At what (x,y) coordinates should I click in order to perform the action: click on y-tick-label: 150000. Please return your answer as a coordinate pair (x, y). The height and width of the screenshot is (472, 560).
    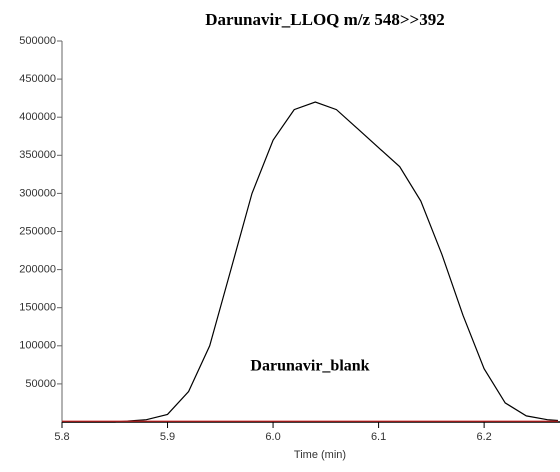
    Looking at the image, I should click on (37, 308).